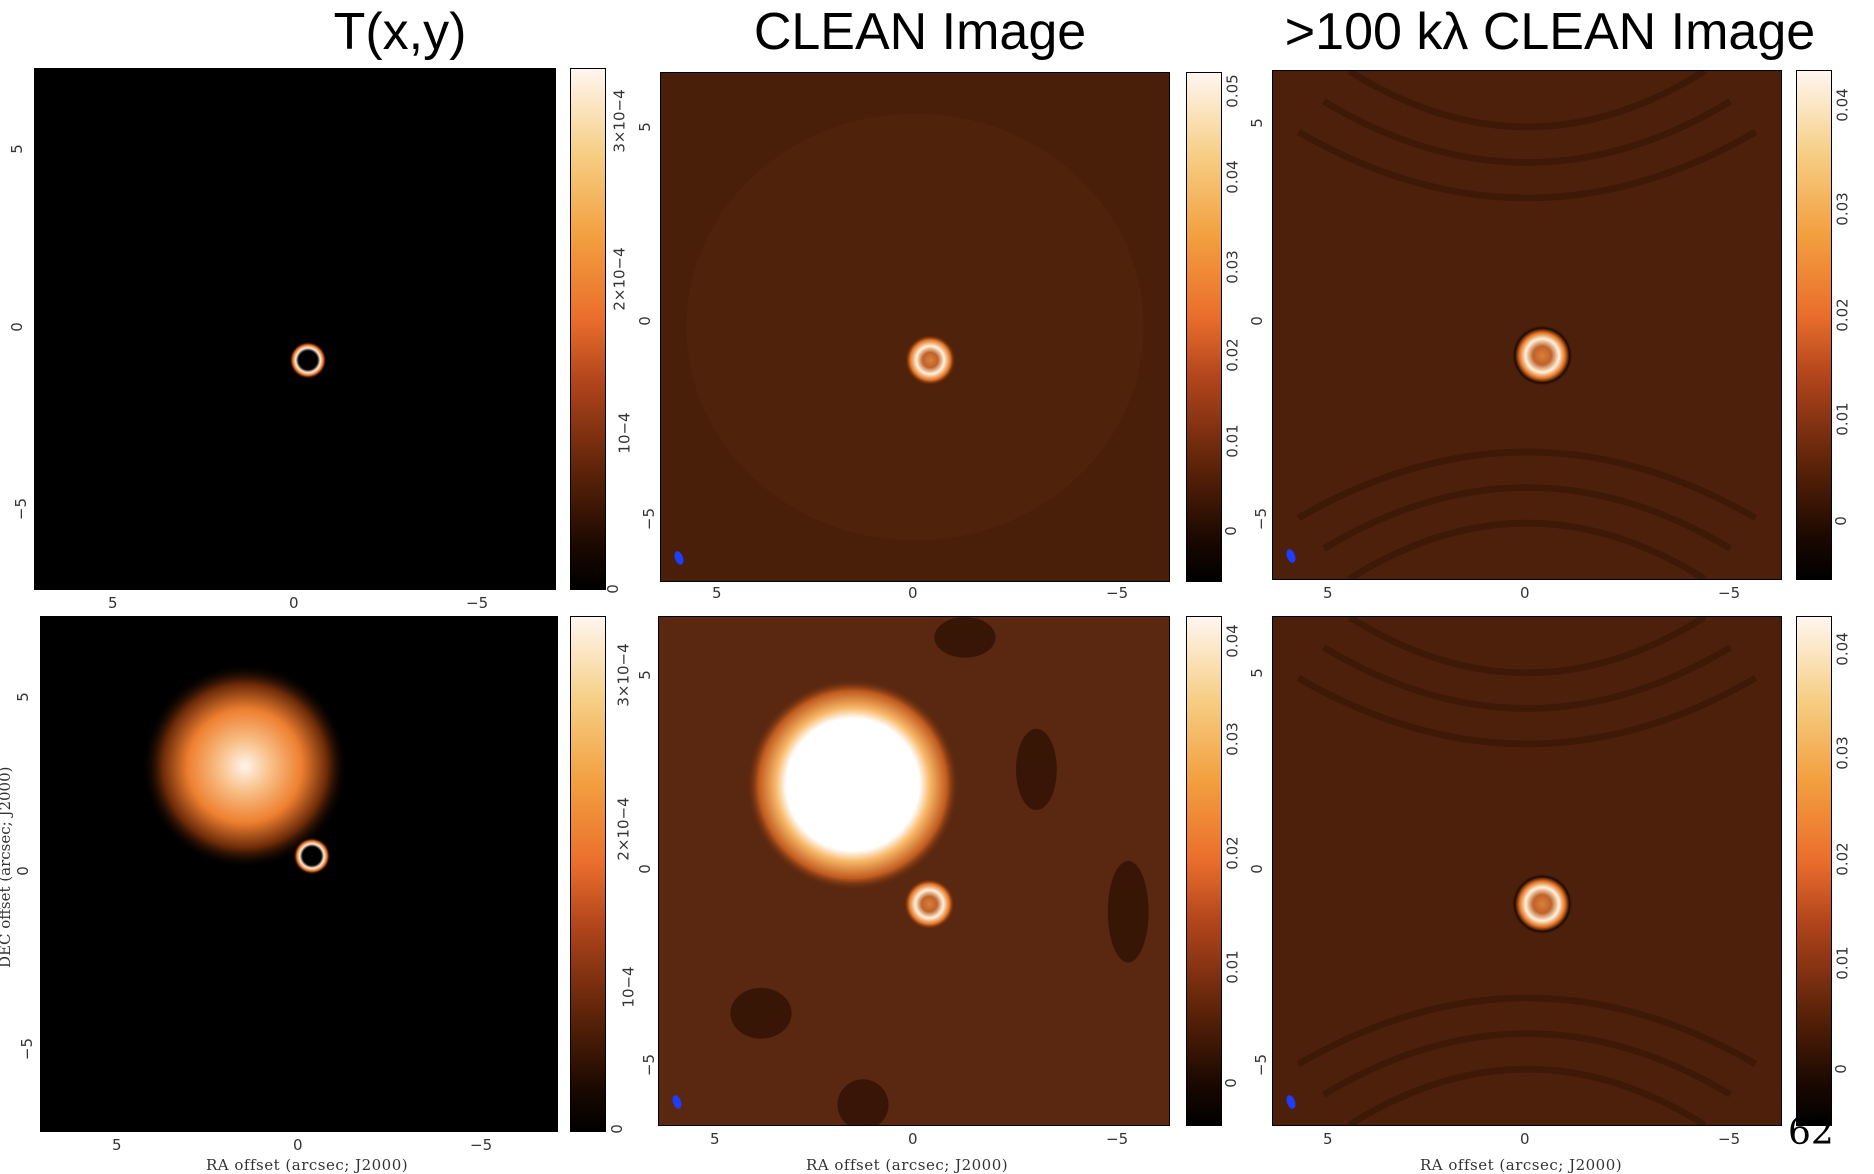  Describe the element at coordinates (295, 329) in the screenshot. I see `image-model-top` at that location.